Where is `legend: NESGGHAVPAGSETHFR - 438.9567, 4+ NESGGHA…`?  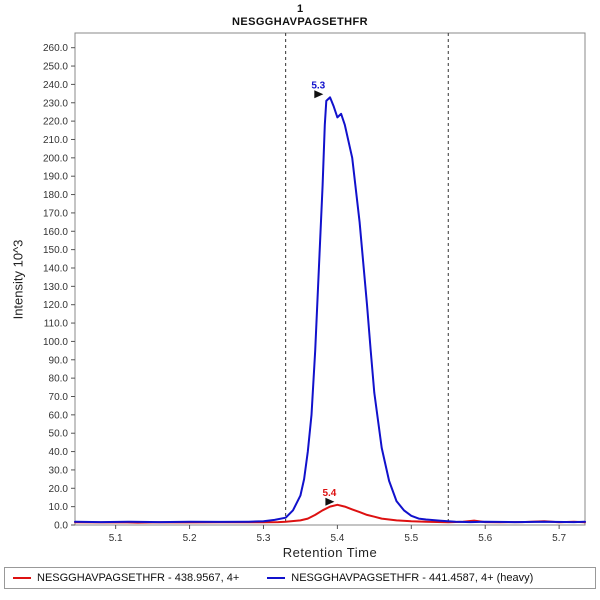
legend: NESGGHAVPAGSETHFR - 438.9567, 4+ NESGGHA… is located at coordinates (300, 578).